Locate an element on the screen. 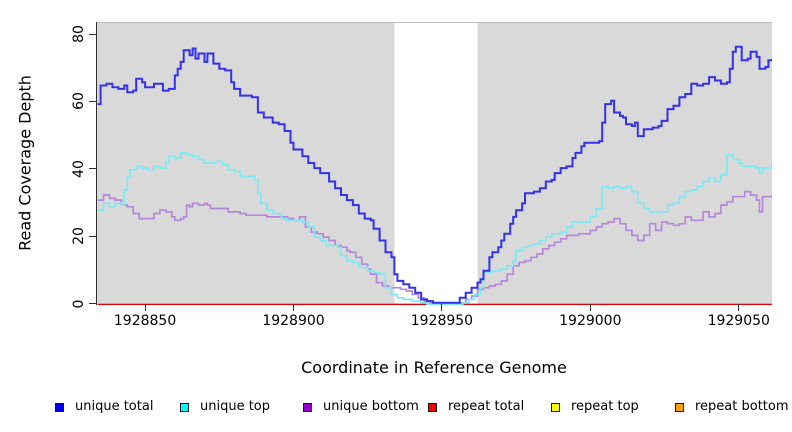  legend-label: repeat top is located at coordinates (605, 406).